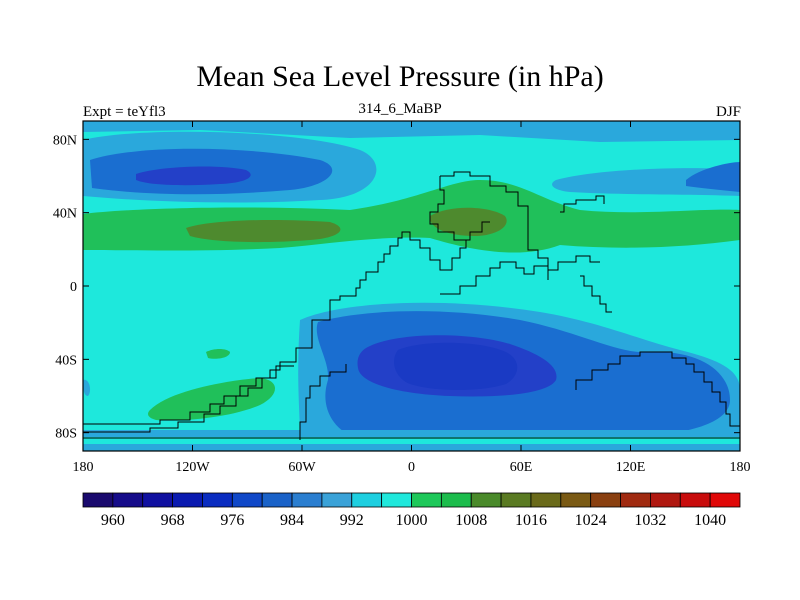 The height and width of the screenshot is (600, 800). What do you see at coordinates (582, 204) in the screenshot?
I see `coastline-asia-east` at bounding box center [582, 204].